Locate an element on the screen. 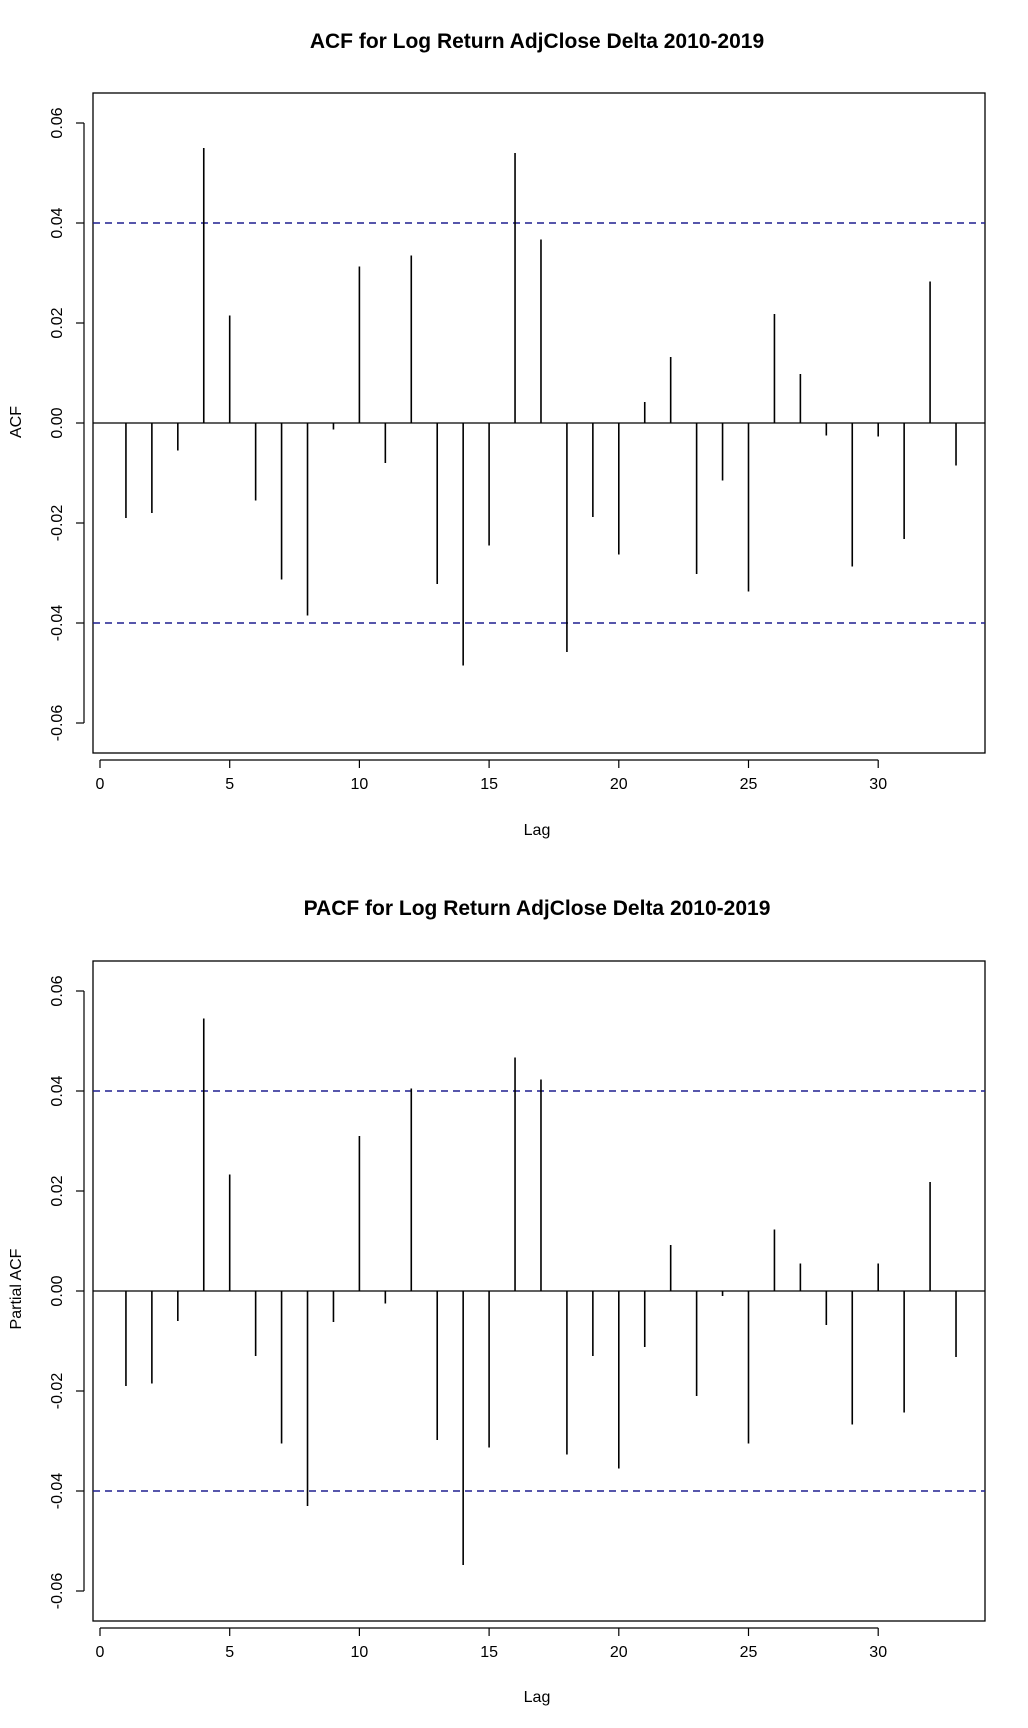 The image size is (1028, 1728). pacf-y-tick-label: 0.00 is located at coordinates (57, 1290).